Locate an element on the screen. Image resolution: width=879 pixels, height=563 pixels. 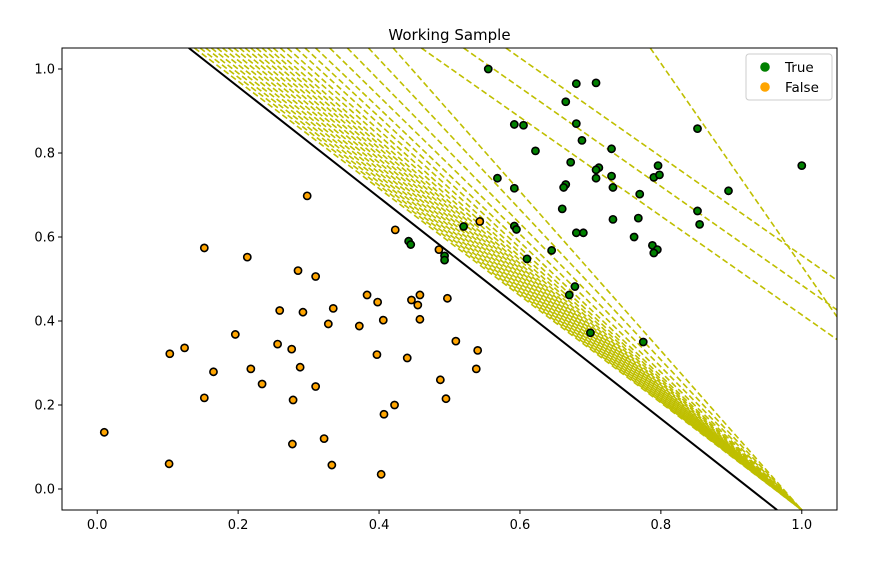
x-tick-label: 0.2 is located at coordinates (238, 525).